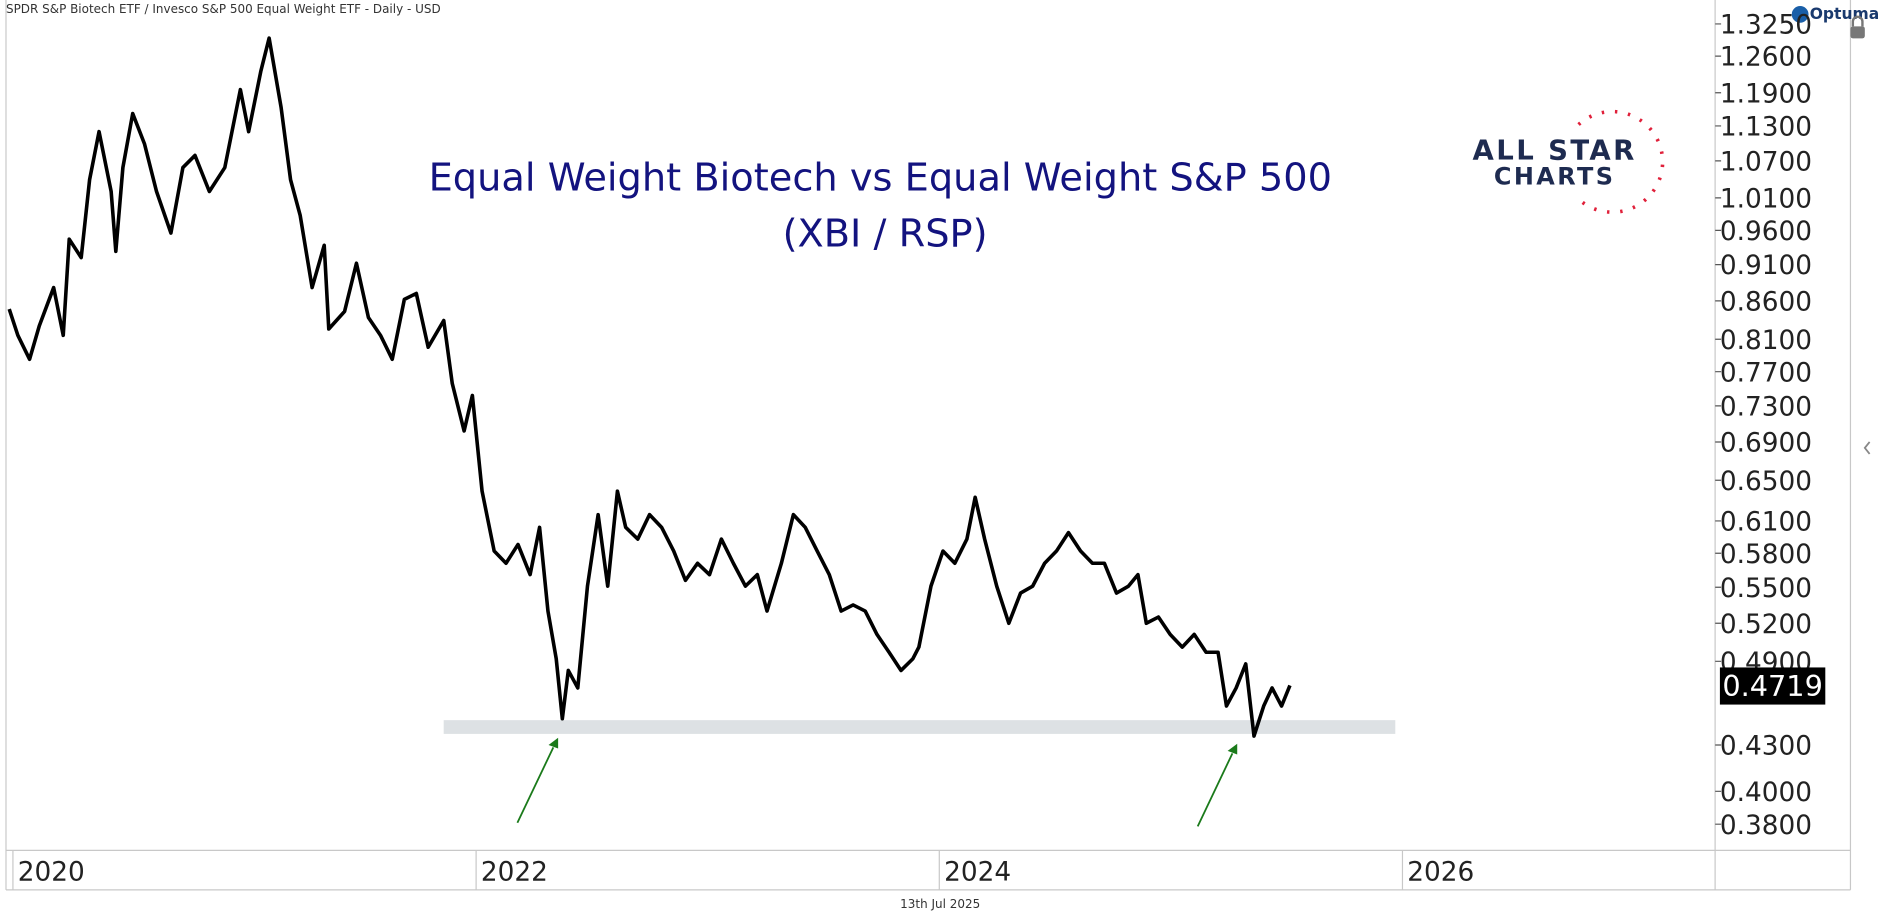 This screenshot has width=1878, height=924. I want to click on logo: ALL STAR CHARTS, so click(1569, 161).